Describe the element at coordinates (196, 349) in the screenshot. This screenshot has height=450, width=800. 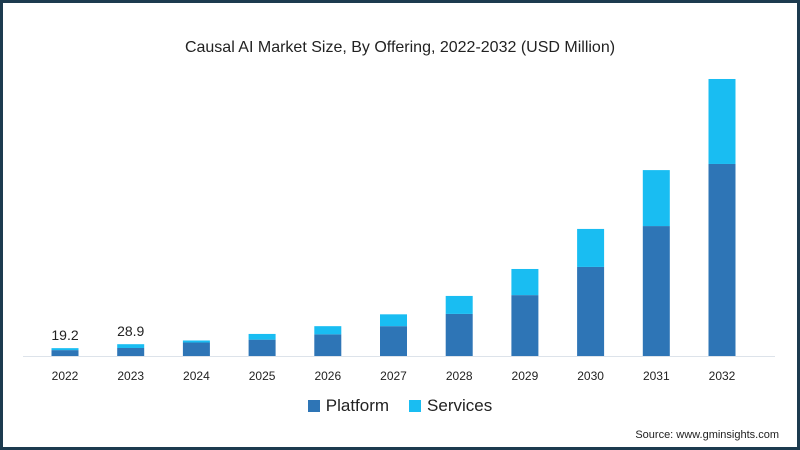
I see `bar-platform-2024` at that location.